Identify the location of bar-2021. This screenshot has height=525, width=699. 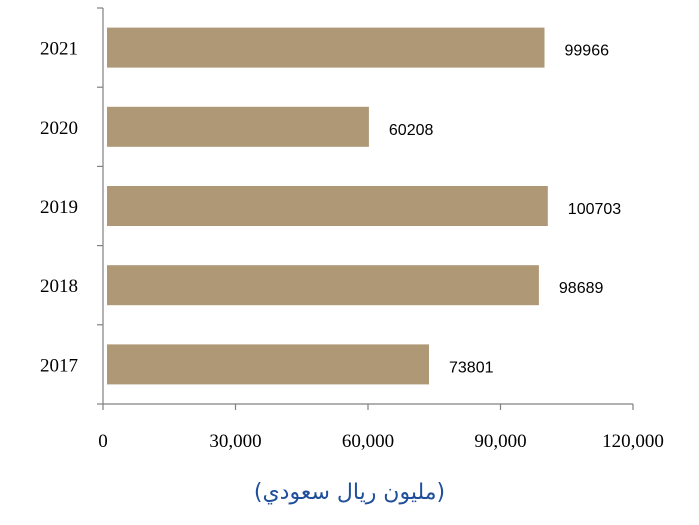
(326, 47).